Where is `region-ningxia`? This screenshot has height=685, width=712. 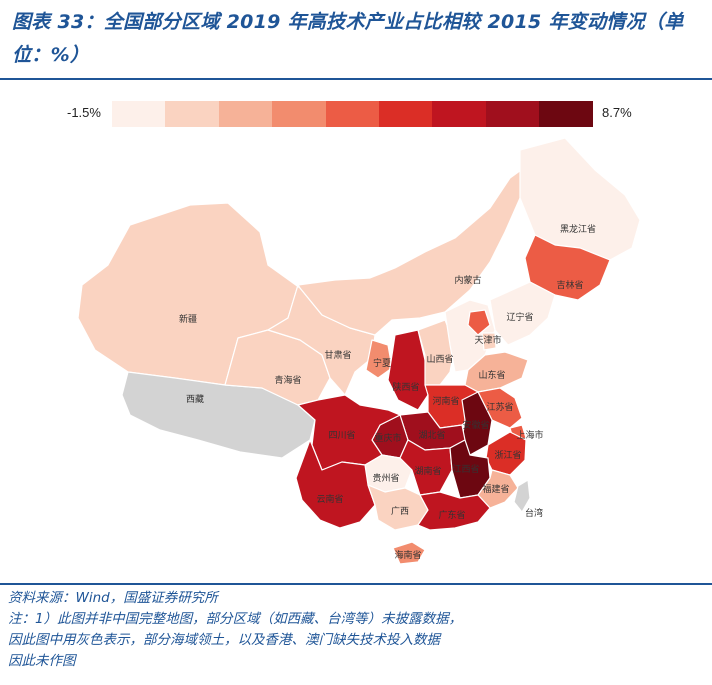
region-ningxia is located at coordinates (379, 359).